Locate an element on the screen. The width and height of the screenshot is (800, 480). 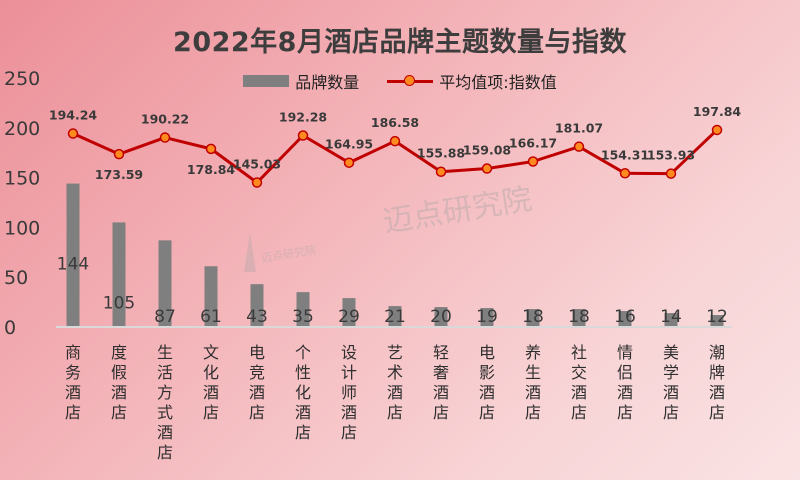
y-axis: 0 50 100 150 200 250 is located at coordinates (22, 203).